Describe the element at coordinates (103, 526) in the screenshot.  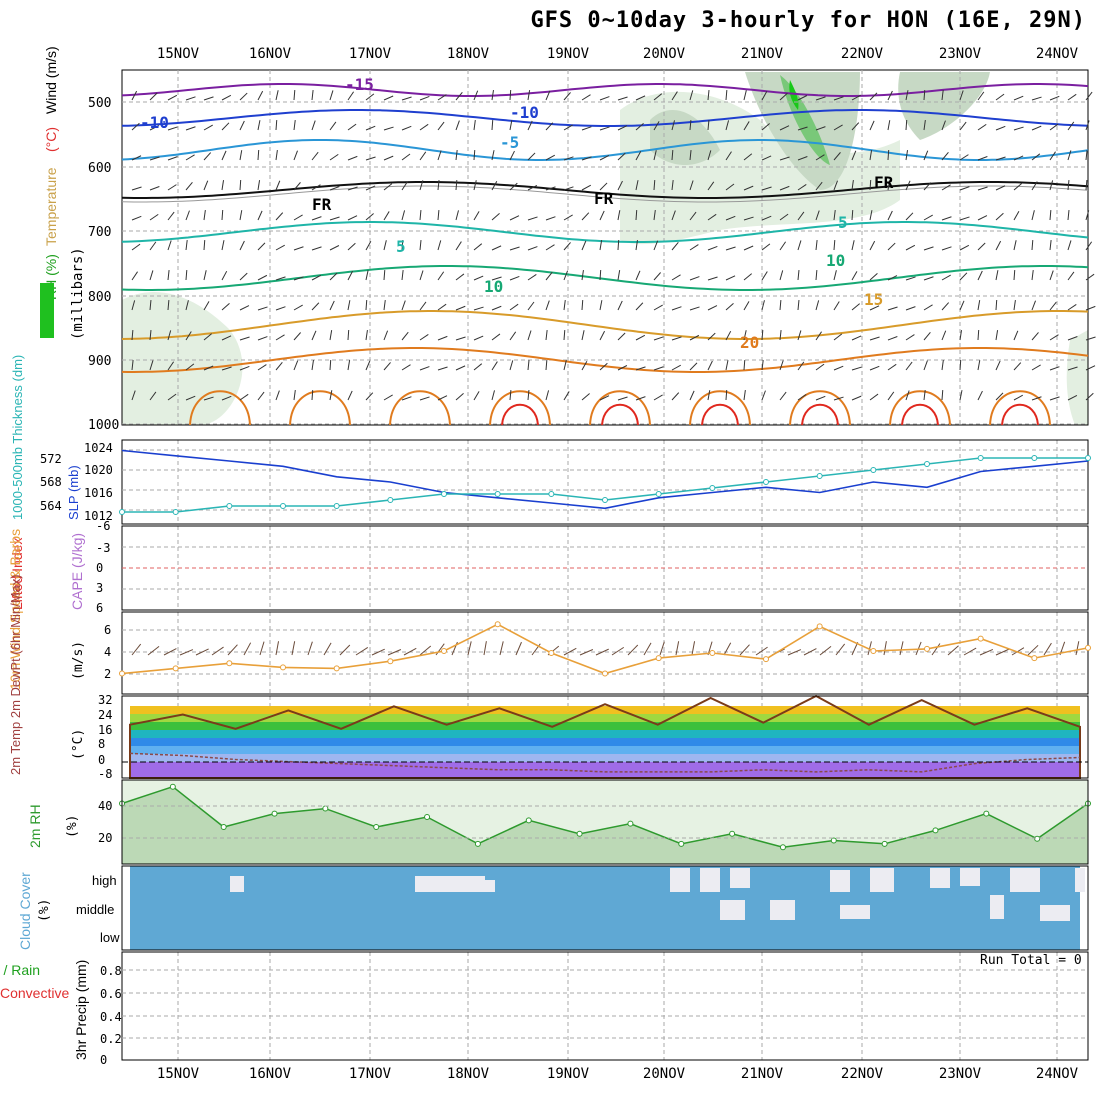
I see `cape-tick: -6` at that location.